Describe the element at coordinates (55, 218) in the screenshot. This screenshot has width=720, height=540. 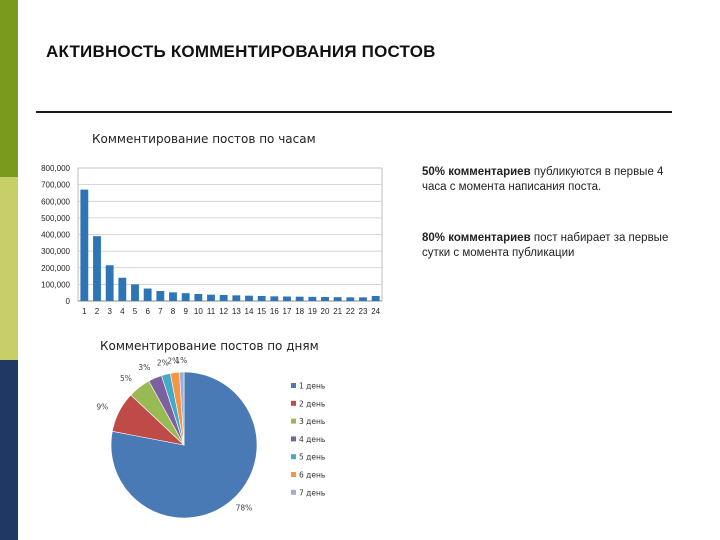
I see `y-tick-label: 500,000` at that location.